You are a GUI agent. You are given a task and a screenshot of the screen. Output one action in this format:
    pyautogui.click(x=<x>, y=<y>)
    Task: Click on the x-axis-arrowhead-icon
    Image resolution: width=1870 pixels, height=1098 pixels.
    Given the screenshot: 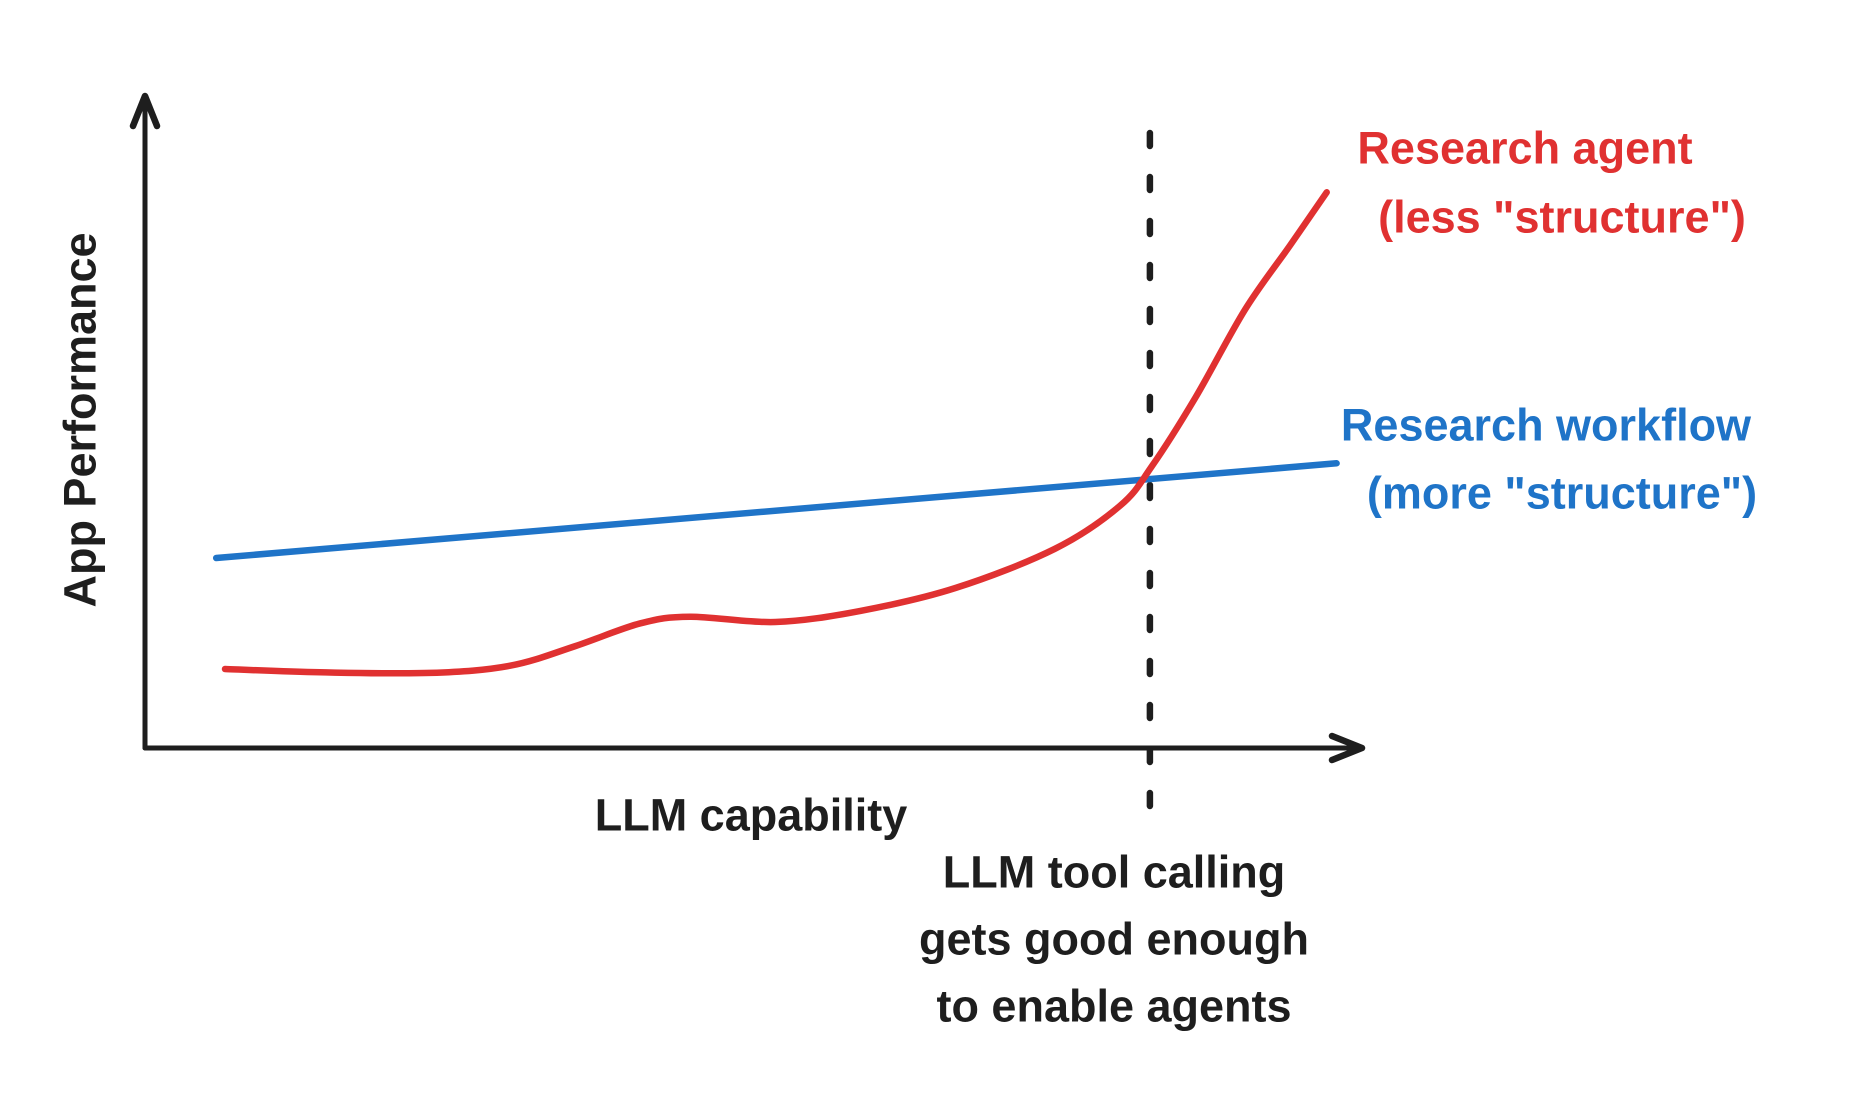 What is the action you would take?
    pyautogui.click(x=1347, y=748)
    